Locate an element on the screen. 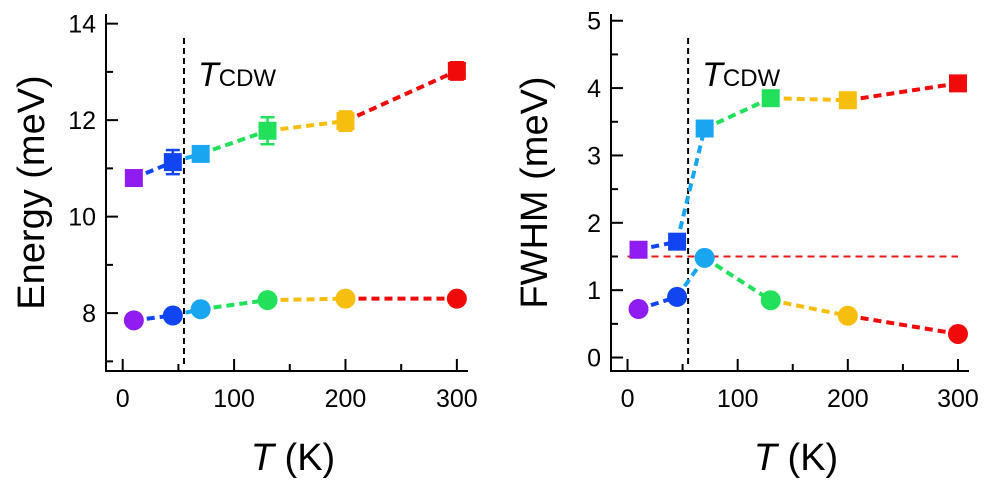 This screenshot has height=497, width=998. y-tick-label: 8 is located at coordinates (89, 314).